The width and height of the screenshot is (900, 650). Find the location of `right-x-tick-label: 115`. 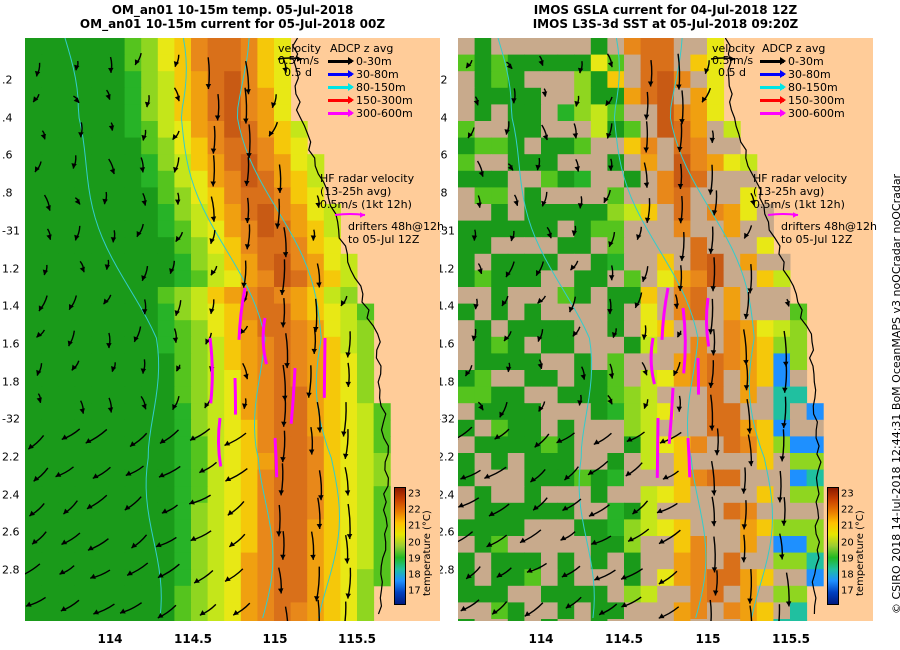

right-x-tick-label: 115 is located at coordinates (708, 639).